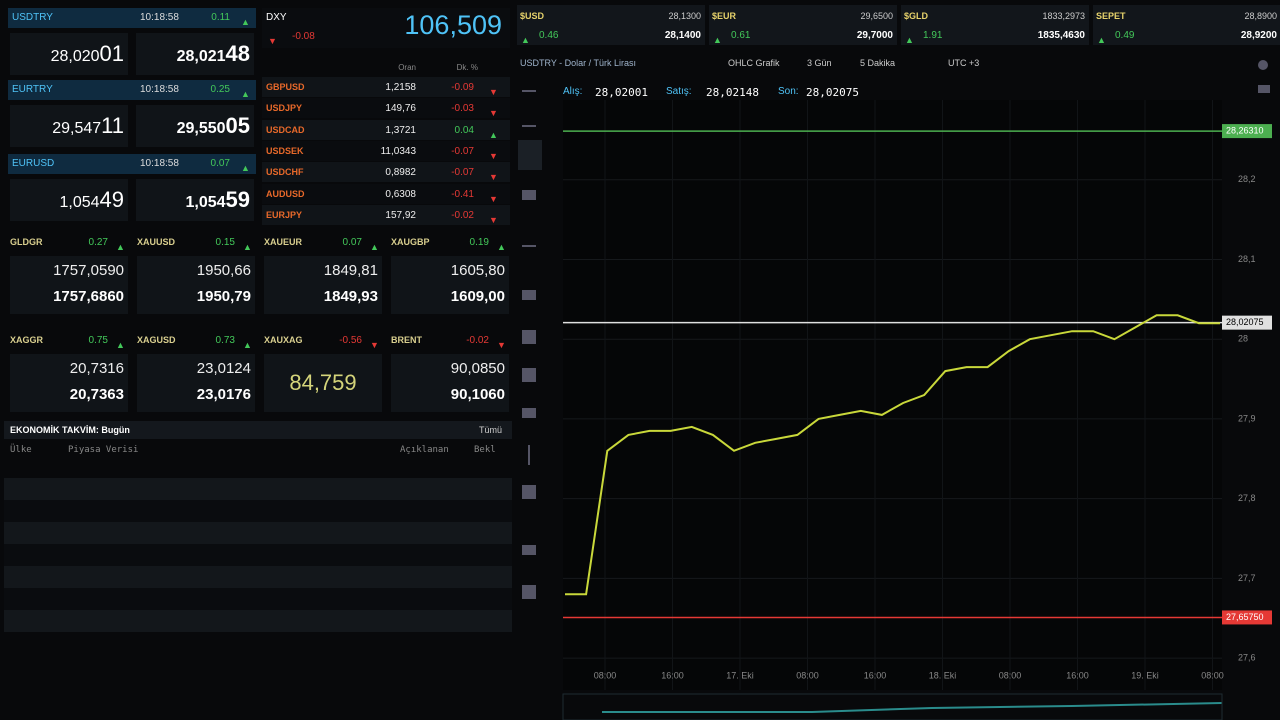  Describe the element at coordinates (350, 340) in the screenshot. I see `change: -0.56` at that location.